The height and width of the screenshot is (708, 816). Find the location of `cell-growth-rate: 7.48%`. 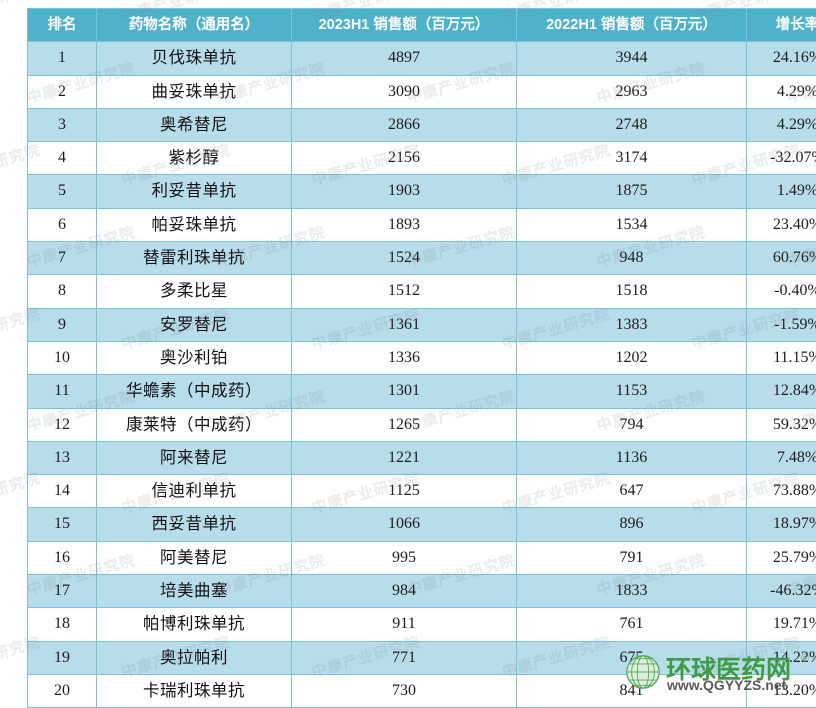

cell-growth-rate: 7.48% is located at coordinates (781, 457).